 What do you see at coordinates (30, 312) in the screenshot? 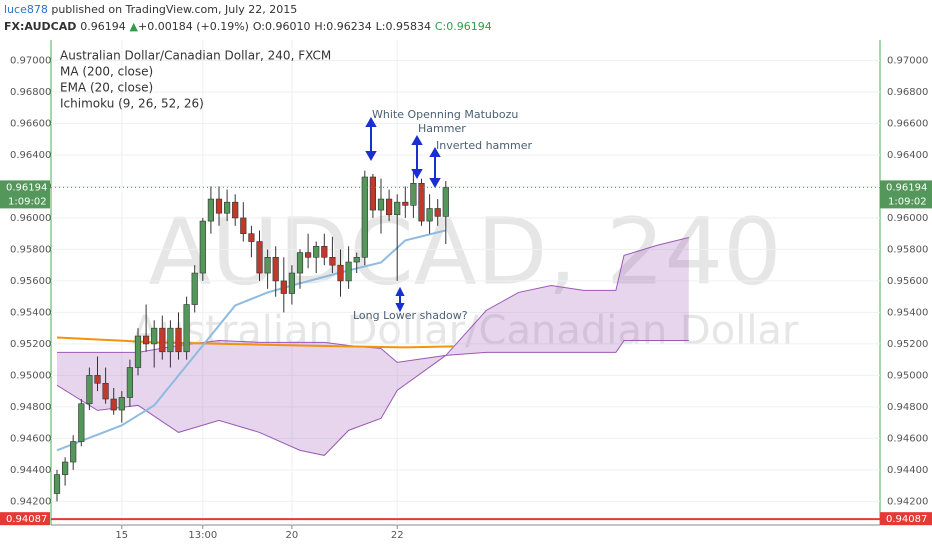
I see `y-tick-label: 0.95400` at bounding box center [30, 312].